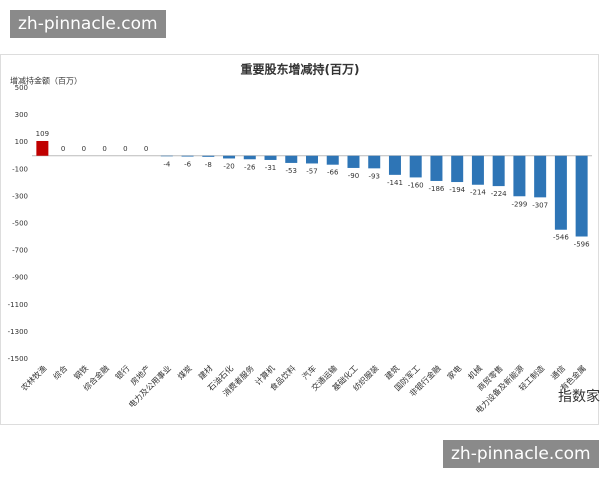  Describe the element at coordinates (457, 190) in the screenshot. I see `data-label: -194` at that location.